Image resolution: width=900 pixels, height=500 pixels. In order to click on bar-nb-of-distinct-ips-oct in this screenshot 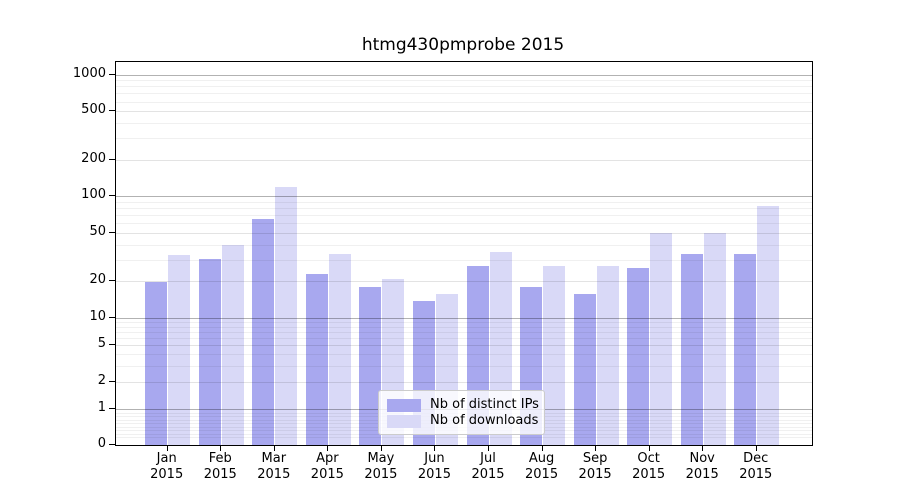, I will do `click(638, 356)`.